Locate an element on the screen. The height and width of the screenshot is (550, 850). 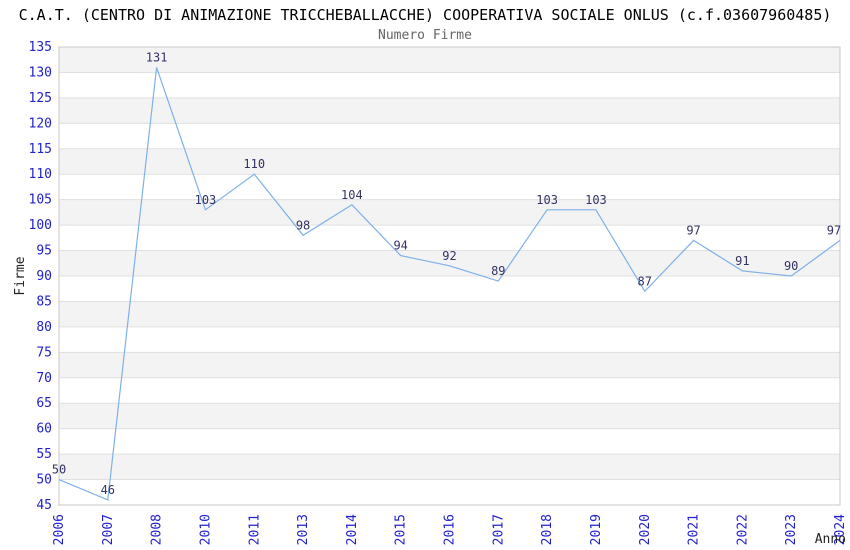
x-tick-label: 2024 is located at coordinates (840, 529).